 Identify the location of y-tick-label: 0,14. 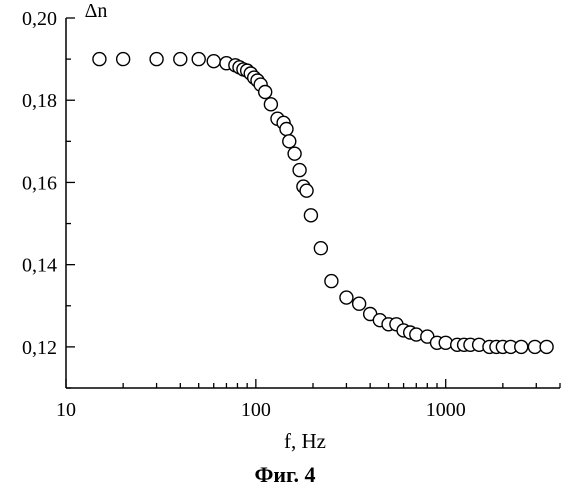
(39, 266).